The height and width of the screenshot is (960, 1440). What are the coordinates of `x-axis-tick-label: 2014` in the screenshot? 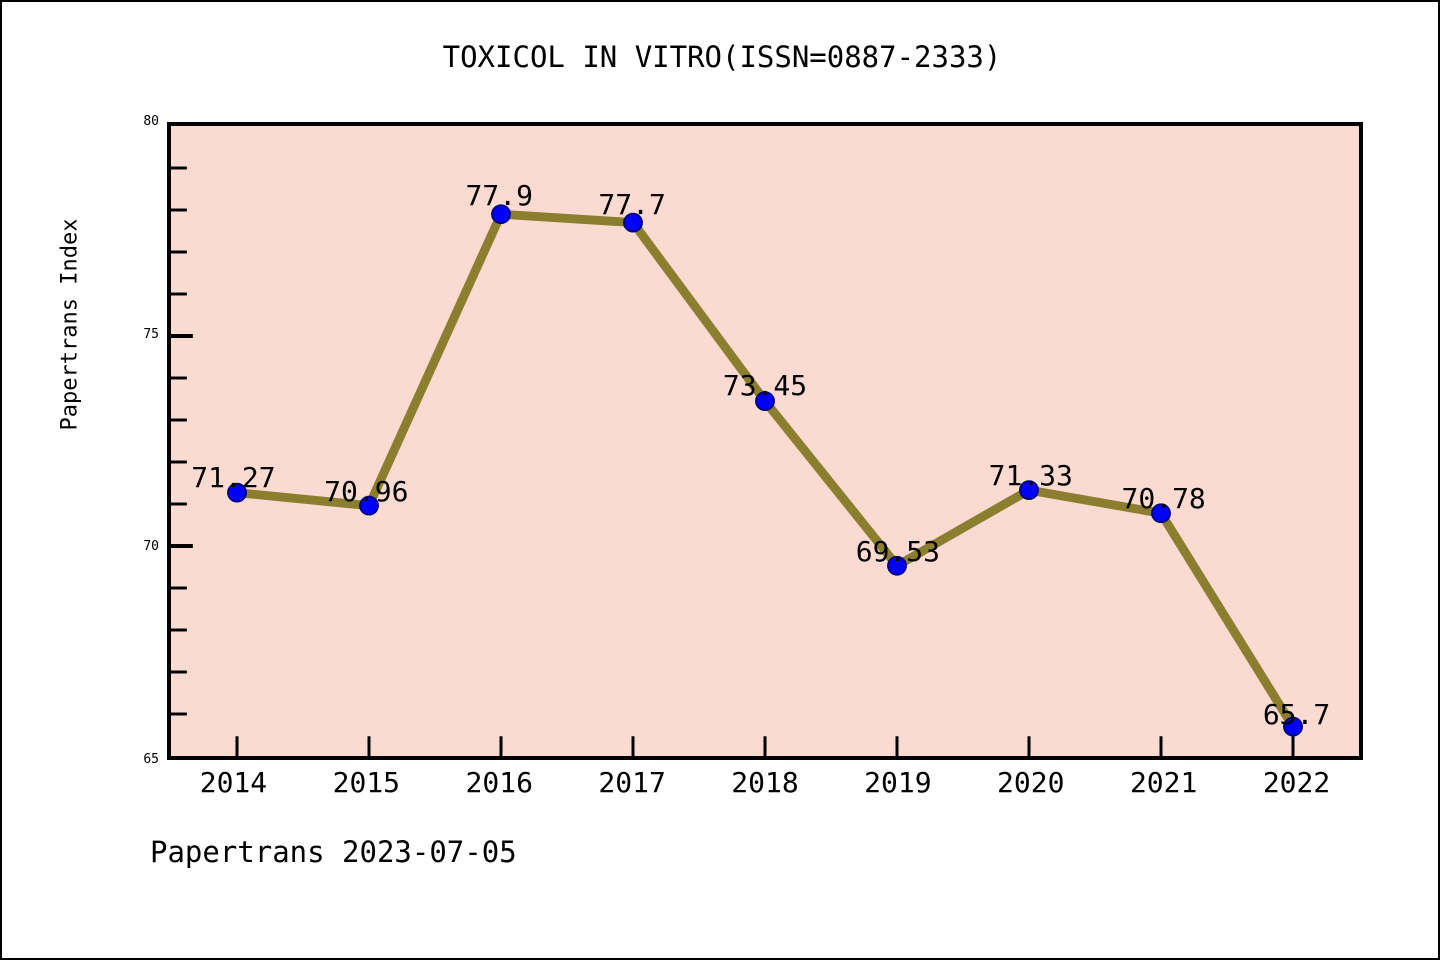 It's located at (233, 782).